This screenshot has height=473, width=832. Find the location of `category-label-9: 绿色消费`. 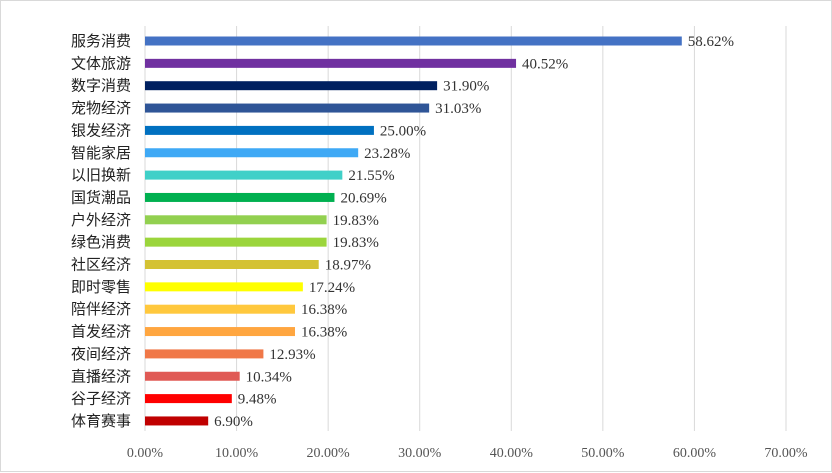

category-label-9: 绿色消费 is located at coordinates (101, 242).